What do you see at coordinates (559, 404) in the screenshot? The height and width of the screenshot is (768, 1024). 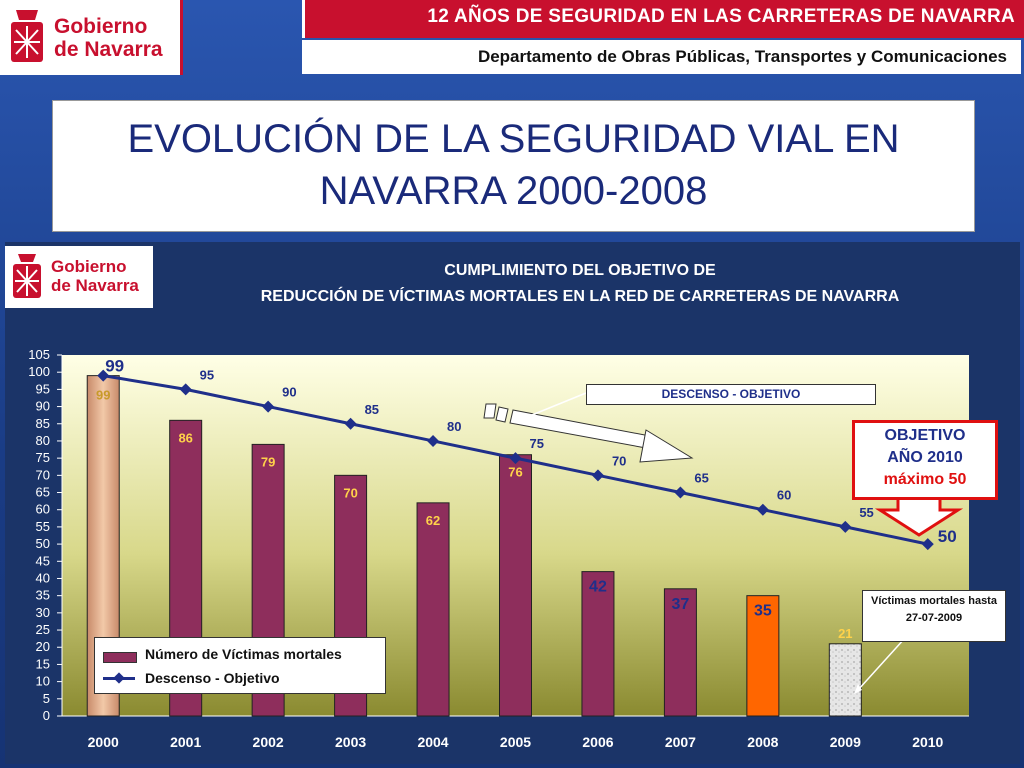 I see `descenso-leader` at bounding box center [559, 404].